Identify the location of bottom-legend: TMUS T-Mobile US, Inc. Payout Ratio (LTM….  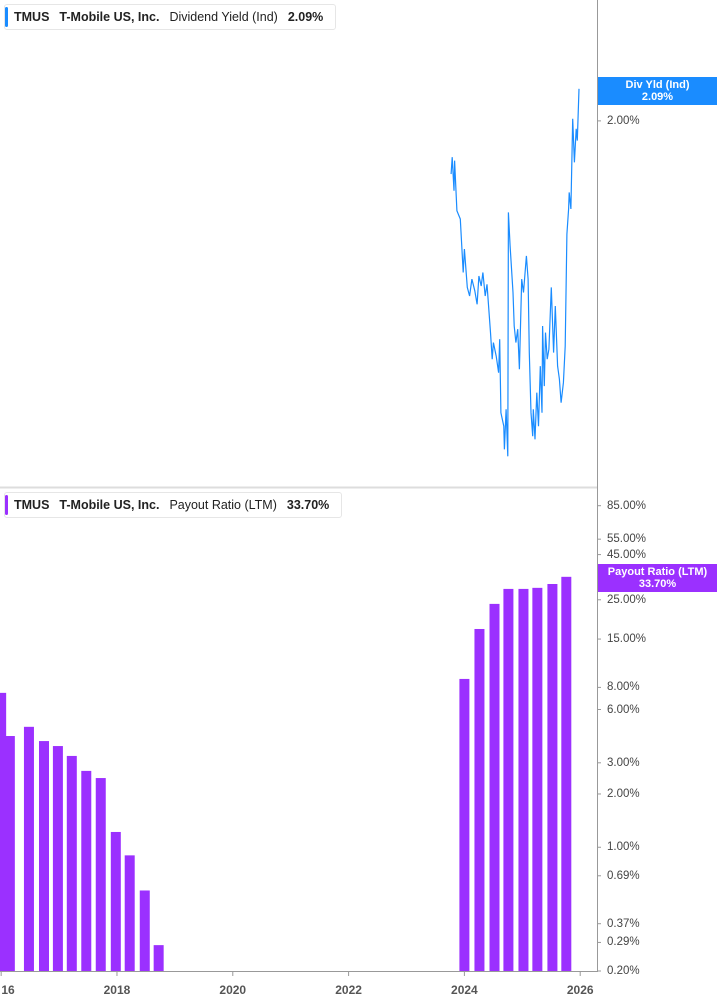
(173, 505).